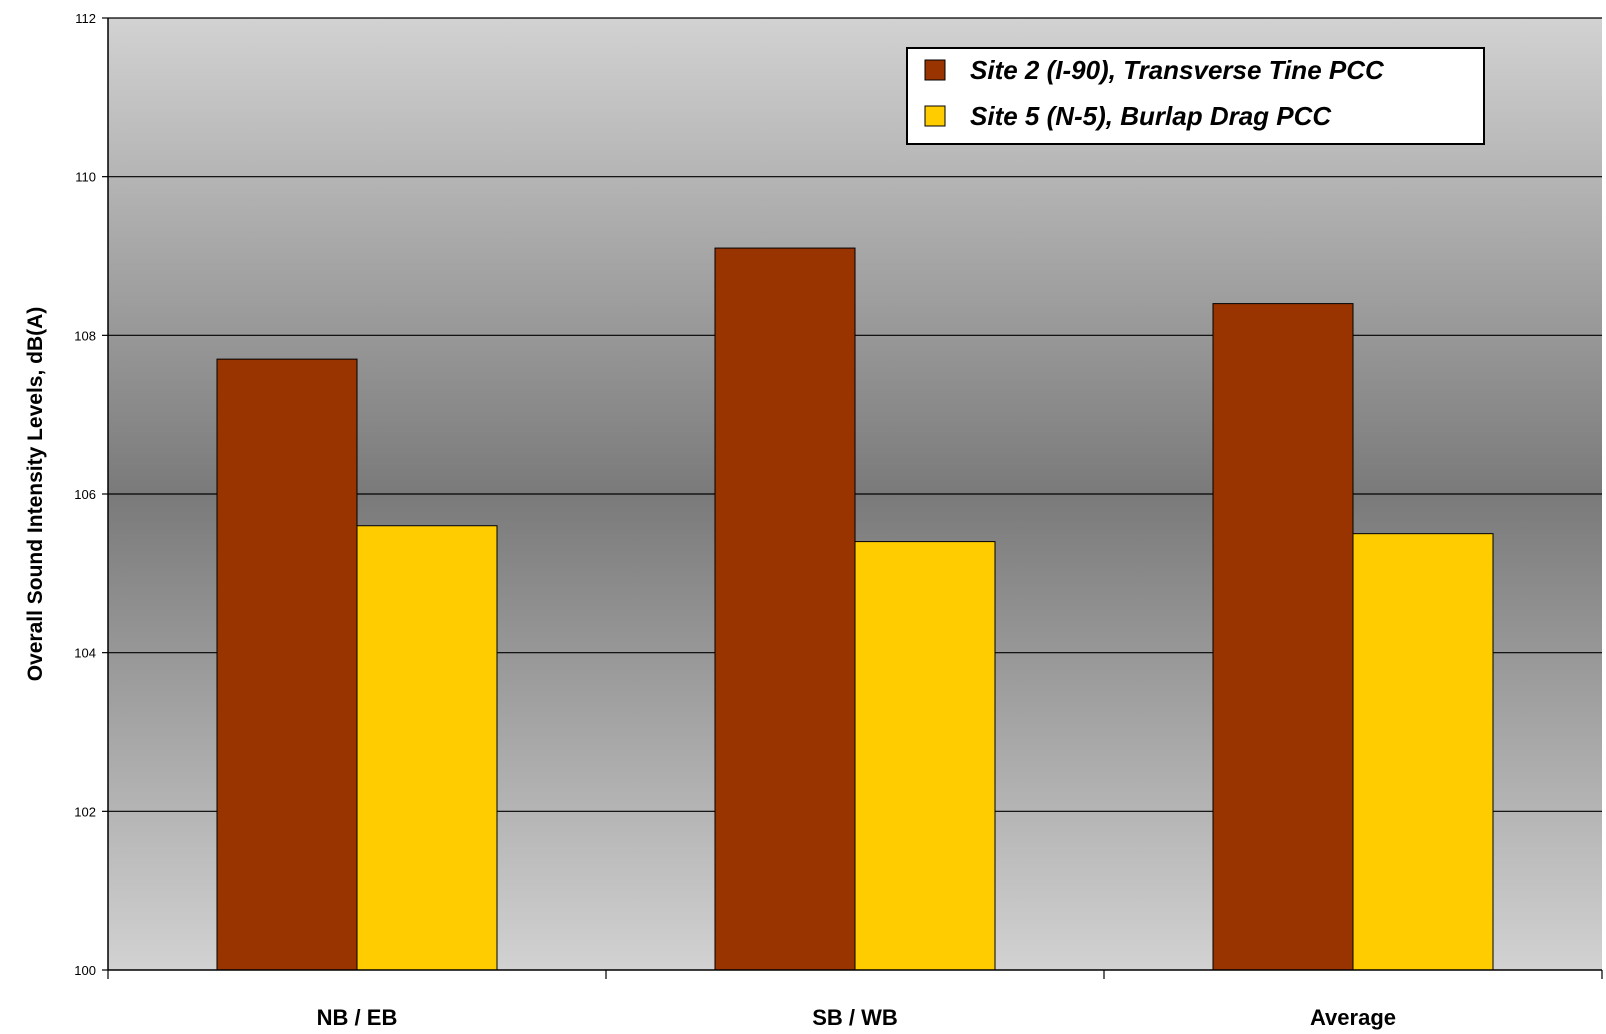 The width and height of the screenshot is (1606, 1034). Describe the element at coordinates (1353, 1017) in the screenshot. I see `x-category-label: Average` at that location.